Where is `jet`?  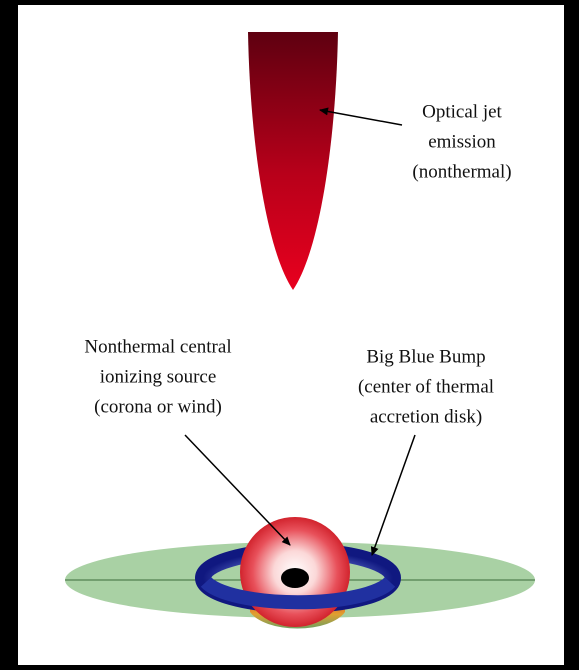
jet is located at coordinates (293, 161).